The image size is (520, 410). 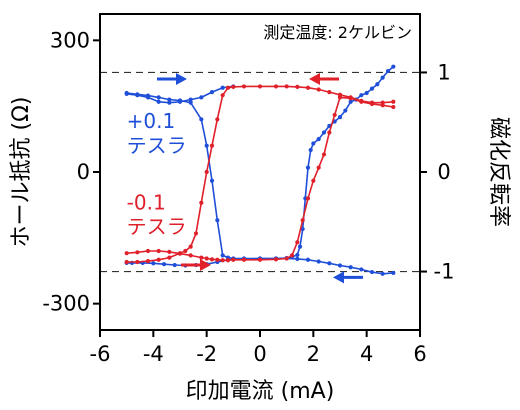 I want to click on series-label-negative-field-value: -0.1, so click(x=146, y=202).